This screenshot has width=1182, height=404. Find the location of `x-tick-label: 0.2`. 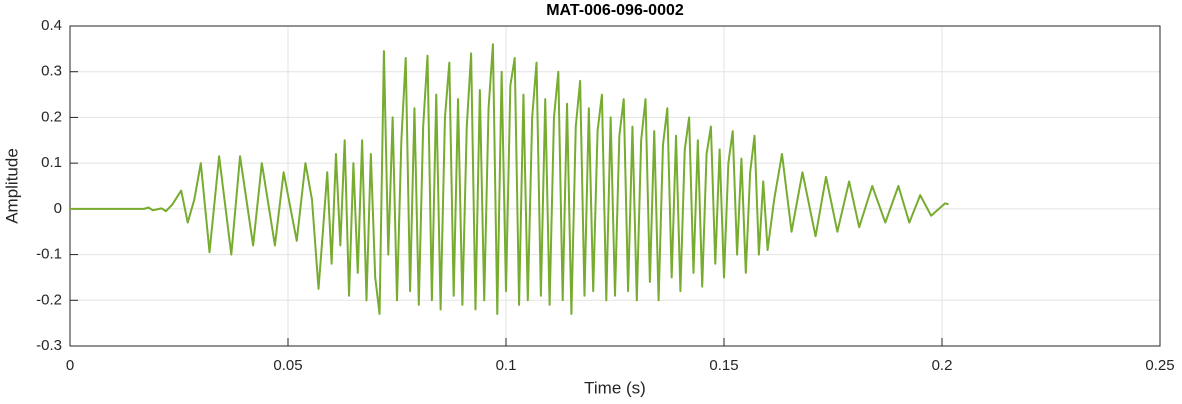

x-tick-label: 0.2 is located at coordinates (942, 365).